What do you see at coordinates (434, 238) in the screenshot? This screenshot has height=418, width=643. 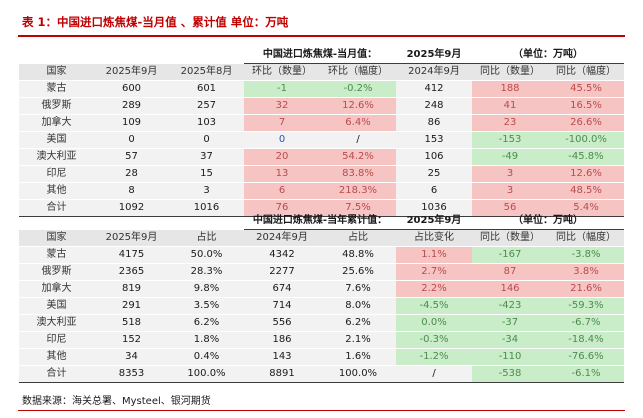 I see `column-header: 占比变化` at bounding box center [434, 238].